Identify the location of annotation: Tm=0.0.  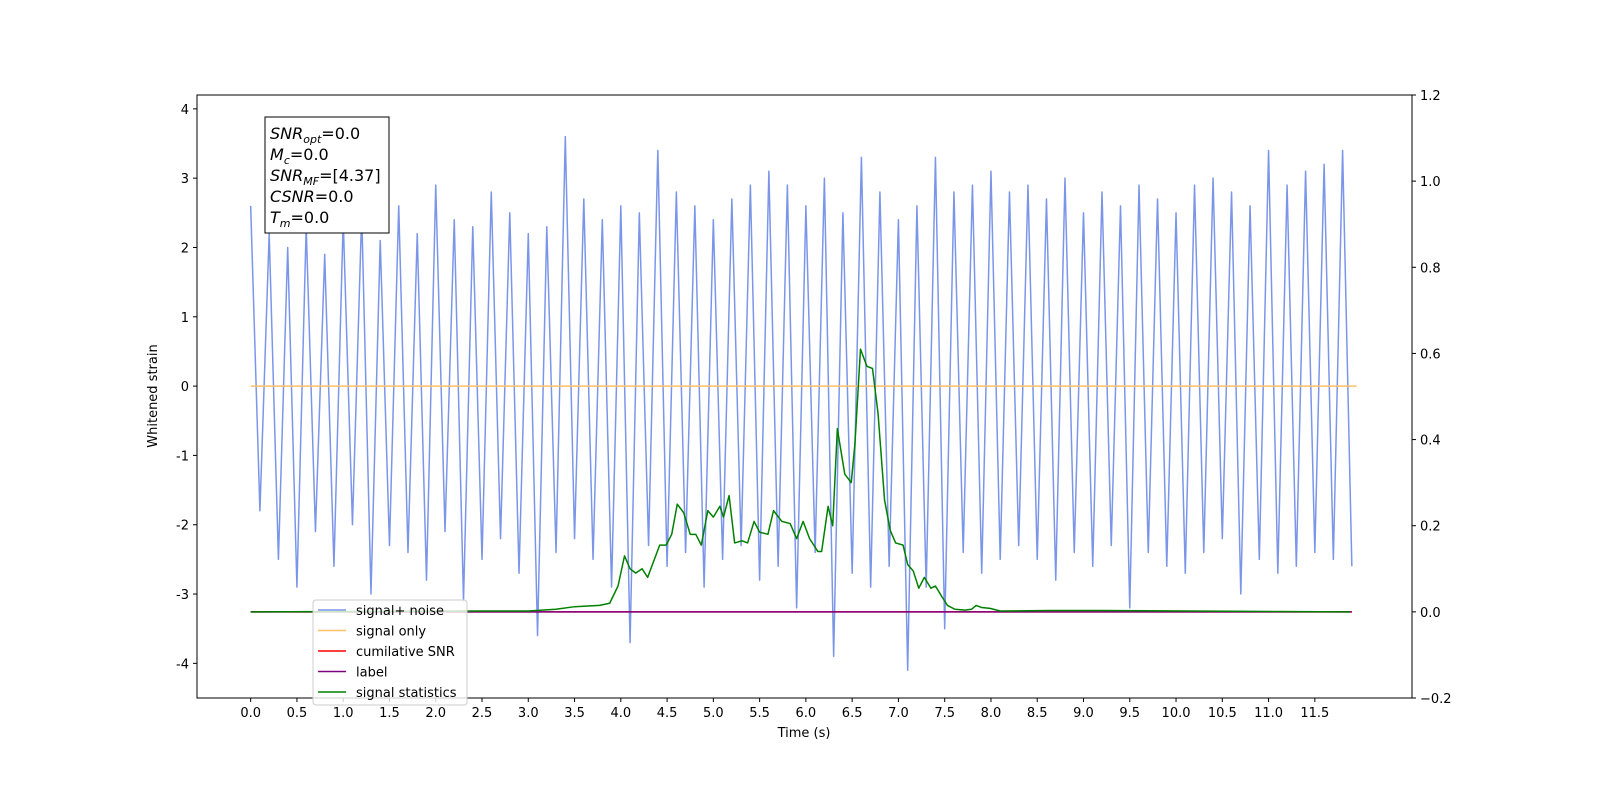
(299, 219).